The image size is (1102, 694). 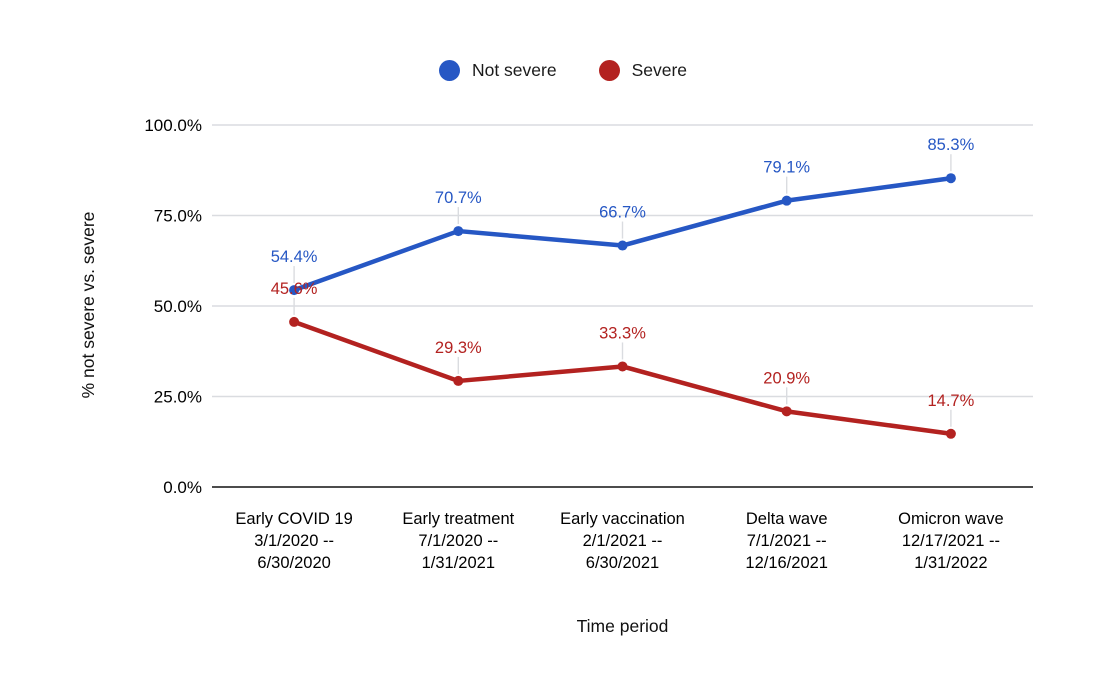 I want to click on legend-item-not-severe: Not severe, so click(x=497, y=70).